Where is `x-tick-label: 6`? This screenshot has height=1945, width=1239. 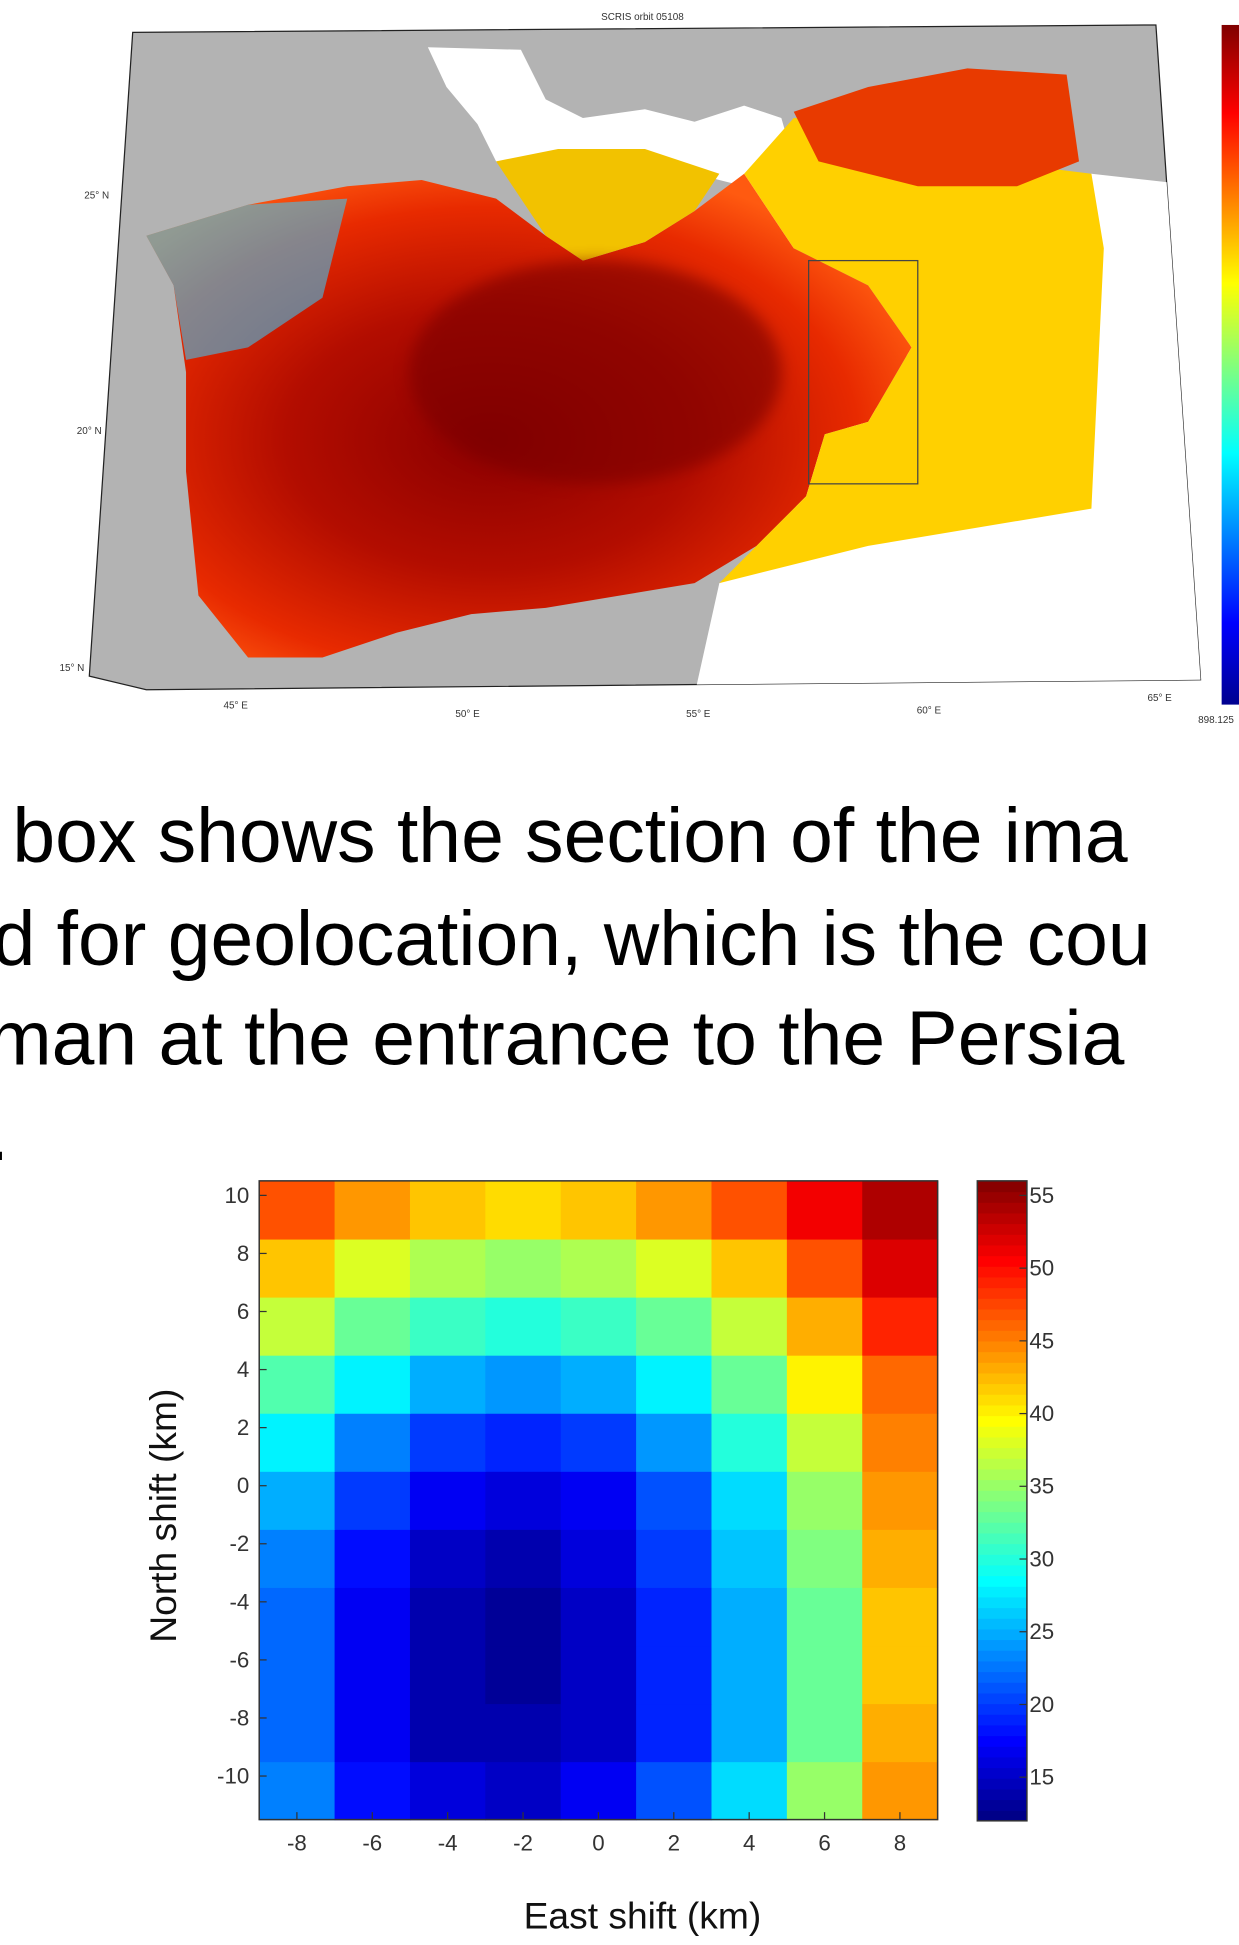 x-tick-label: 6 is located at coordinates (824, 1843).